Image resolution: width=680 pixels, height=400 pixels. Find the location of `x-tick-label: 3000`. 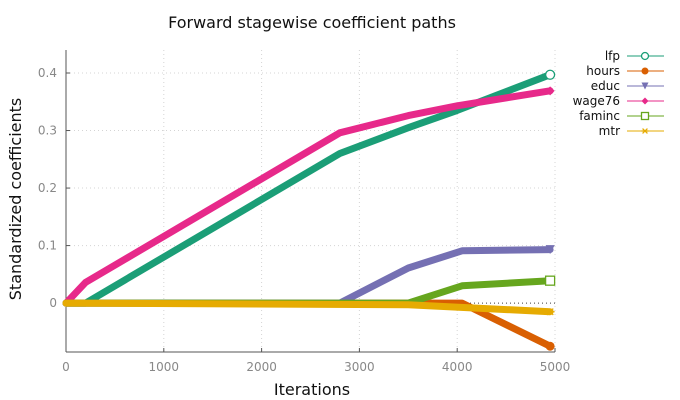

x-tick-label: 3000 is located at coordinates (359, 367).